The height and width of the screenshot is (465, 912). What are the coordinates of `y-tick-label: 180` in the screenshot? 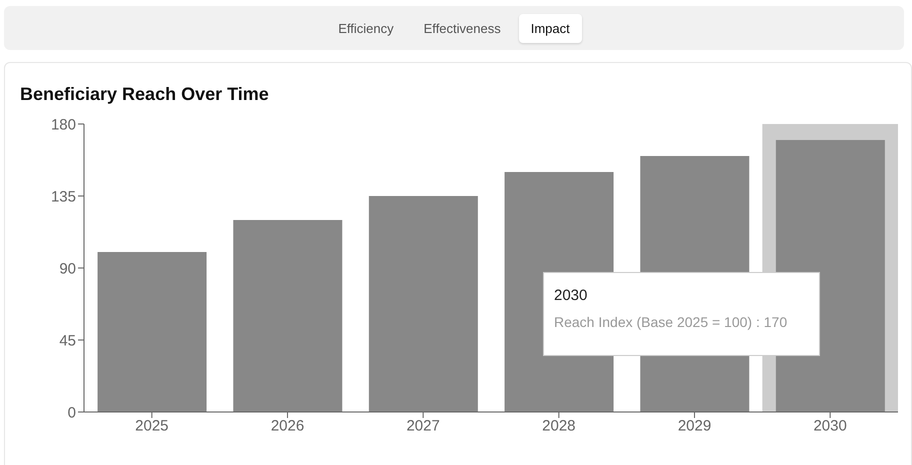 It's located at (63, 125).